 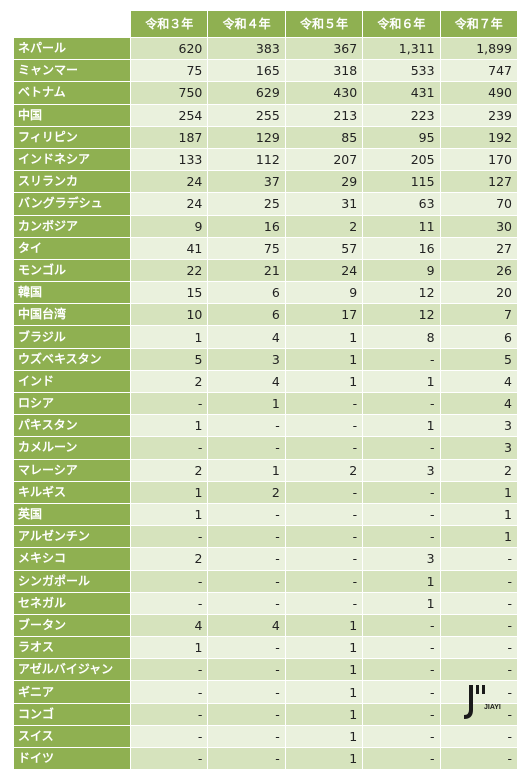 I want to click on table-cell: 213, so click(x=324, y=115).